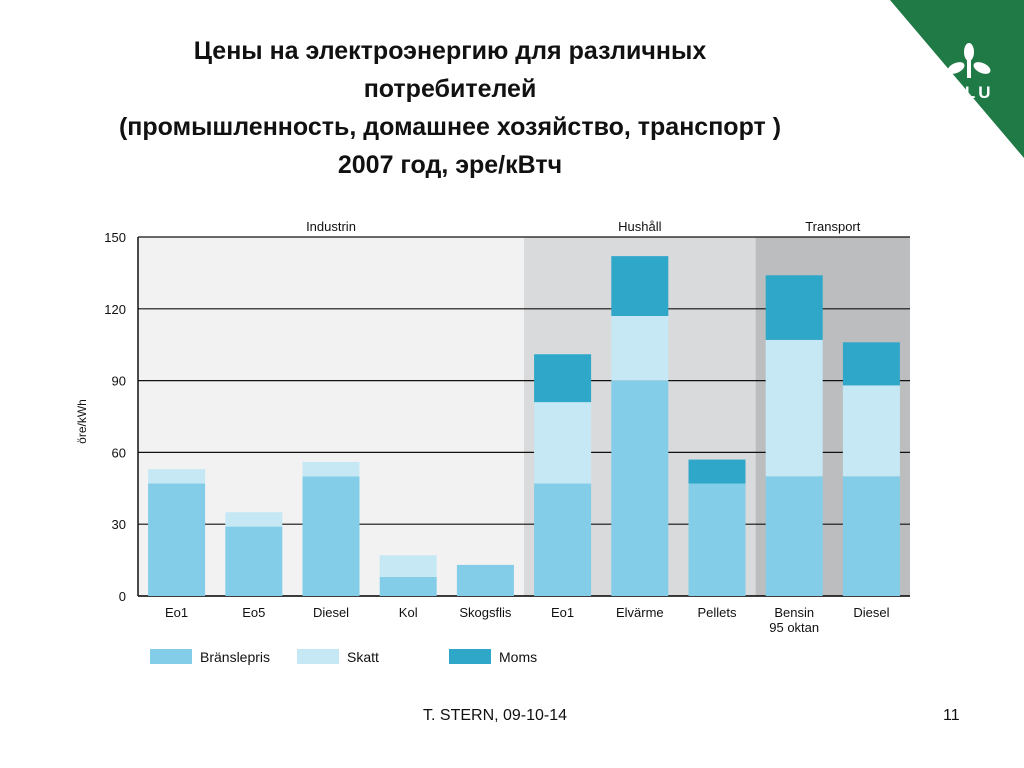  I want to click on x-tick-label-line: Kol, so click(408, 612).